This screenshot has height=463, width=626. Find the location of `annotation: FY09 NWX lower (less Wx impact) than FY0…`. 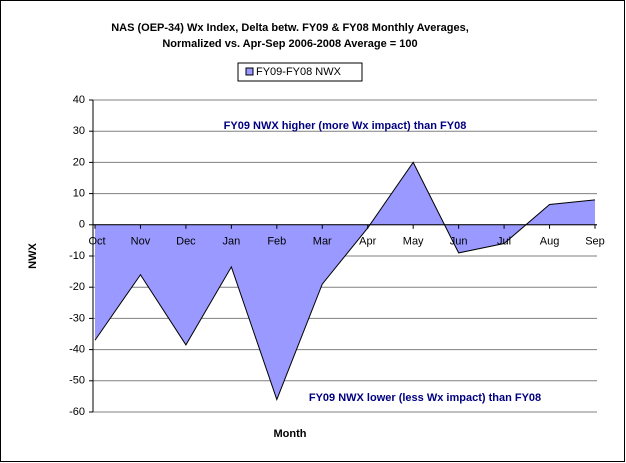

annotation: FY09 NWX lower (less Wx impact) than FY0… is located at coordinates (425, 398).